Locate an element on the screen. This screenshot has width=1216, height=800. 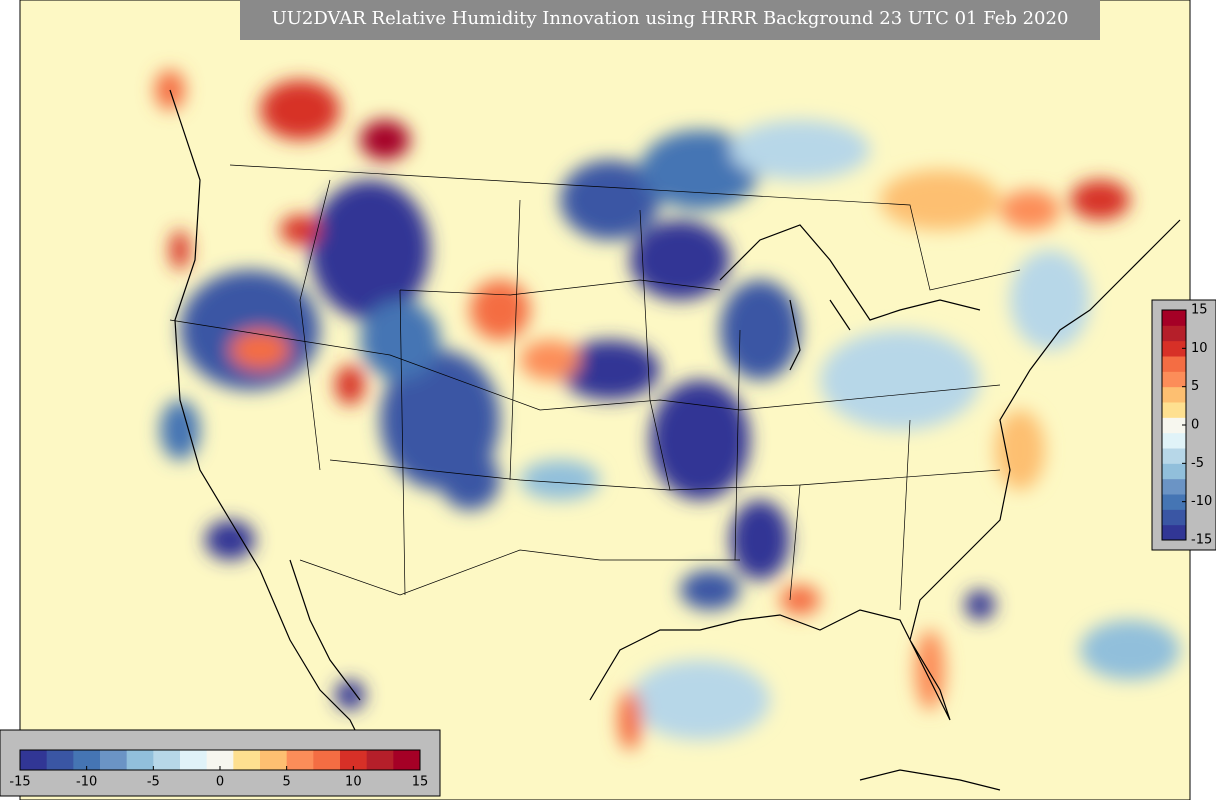
horizontal-colorbar: -15 -10 -5 0 5 10 15 is located at coordinates (219, 769).